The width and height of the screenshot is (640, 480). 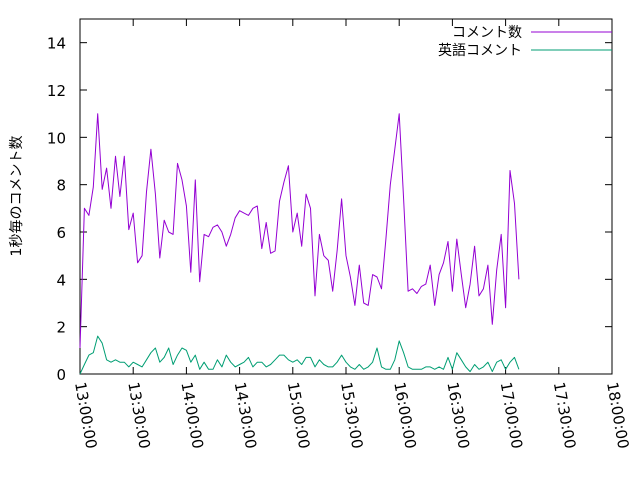 I want to click on y-tick-label: 14, so click(x=56, y=44).